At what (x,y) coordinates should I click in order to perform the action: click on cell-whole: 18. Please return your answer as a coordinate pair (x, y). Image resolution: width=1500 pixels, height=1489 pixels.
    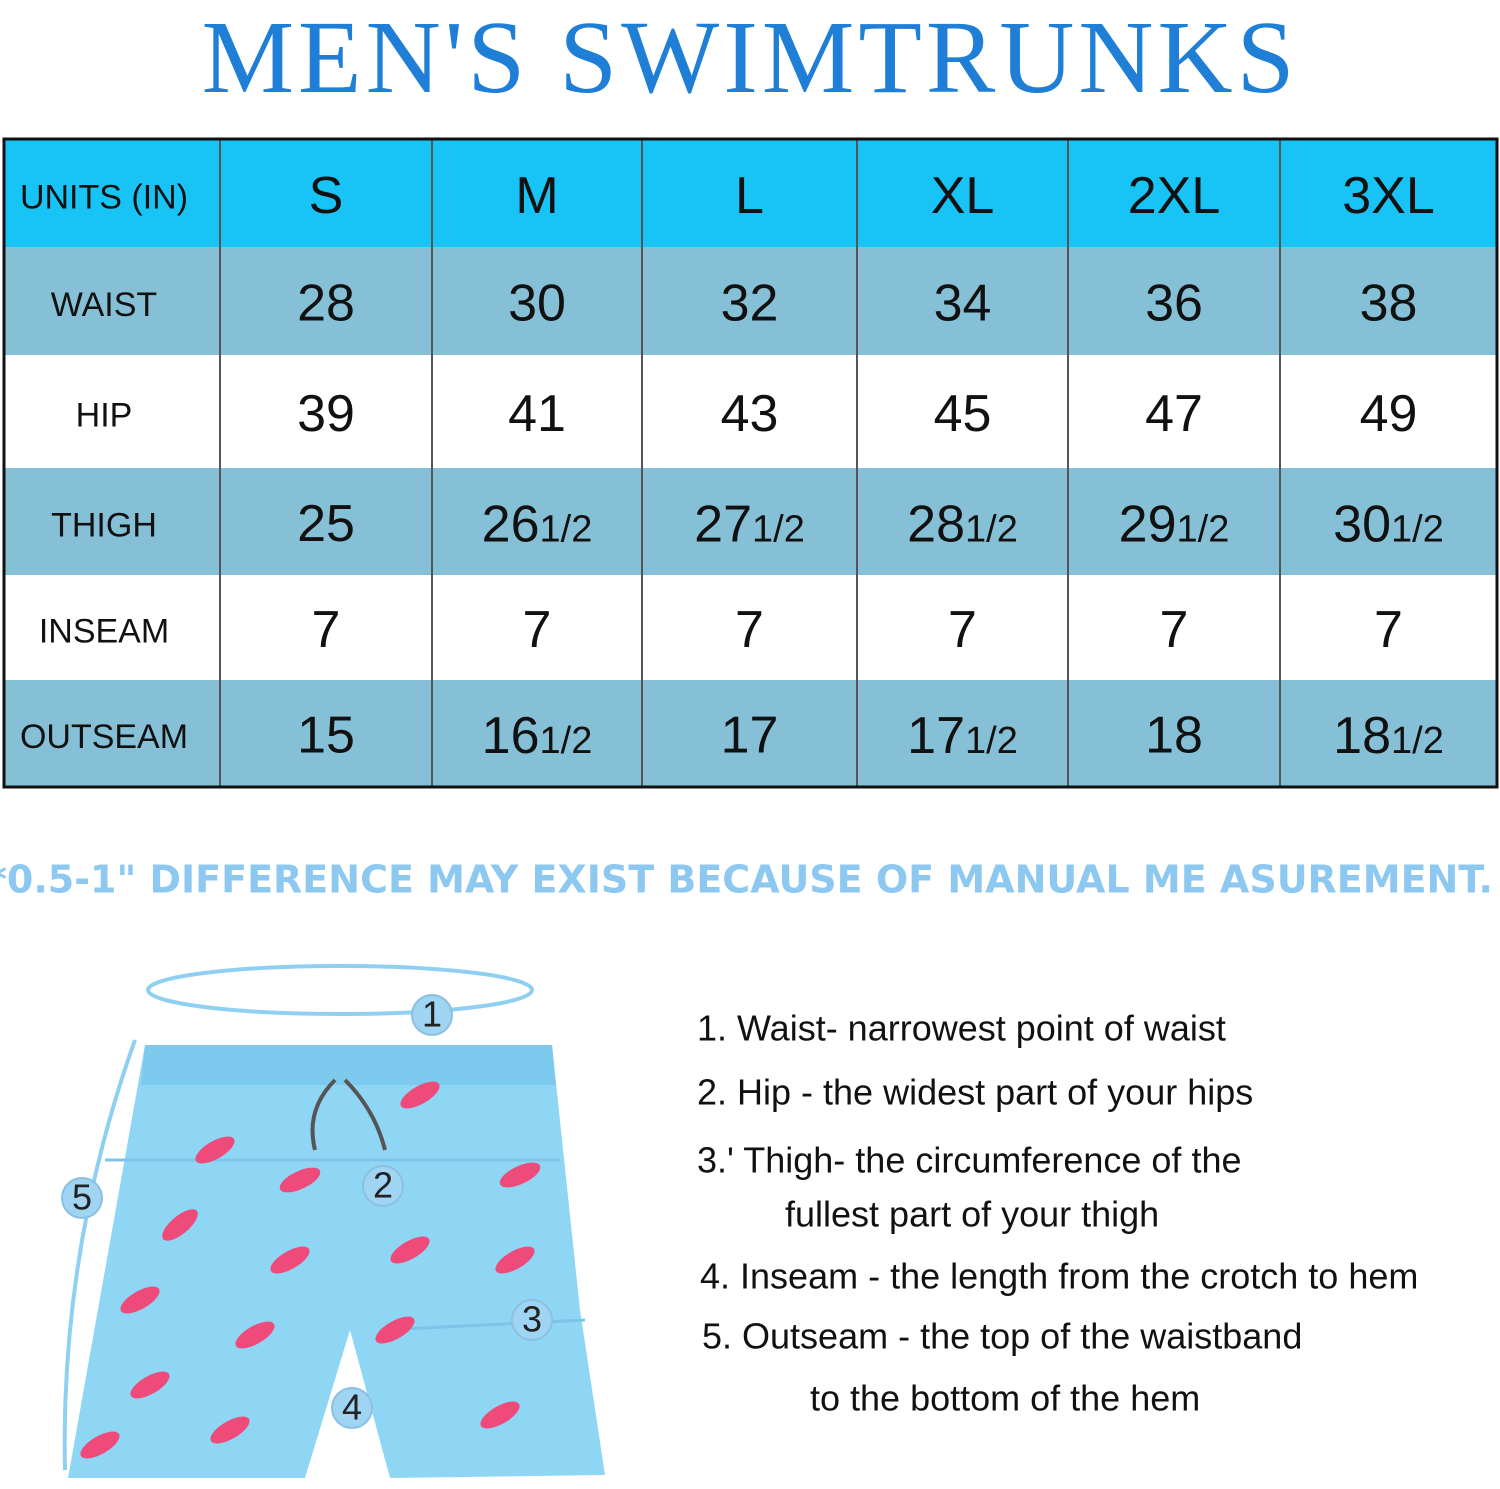
    Looking at the image, I should click on (1362, 736).